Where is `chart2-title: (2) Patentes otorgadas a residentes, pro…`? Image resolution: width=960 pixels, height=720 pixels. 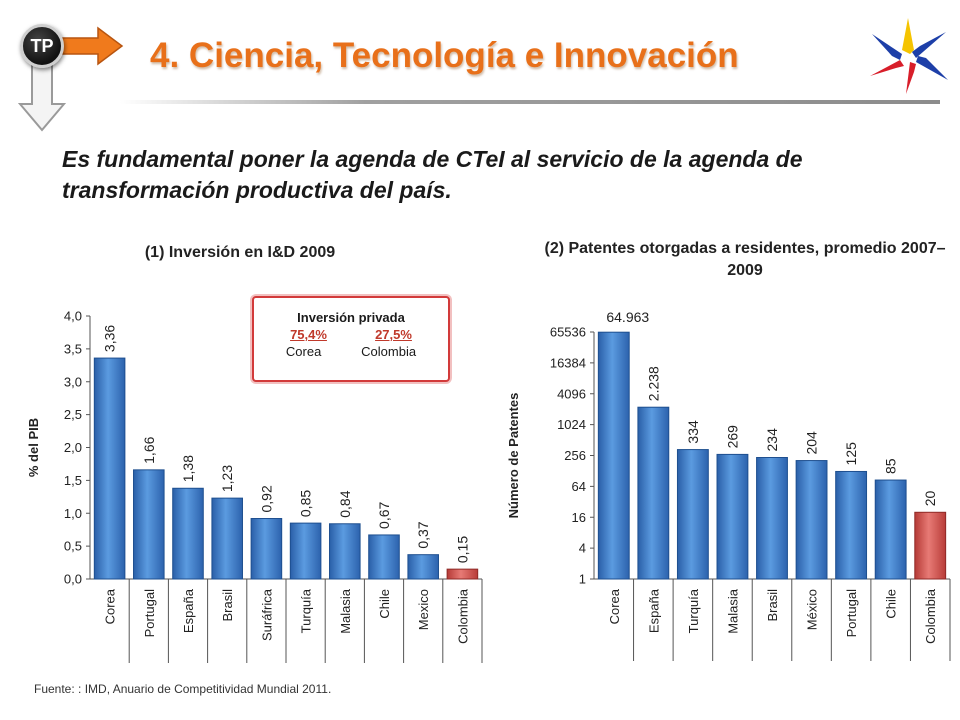 chart2-title: (2) Patentes otorgadas a residentes, pro… is located at coordinates (745, 259).